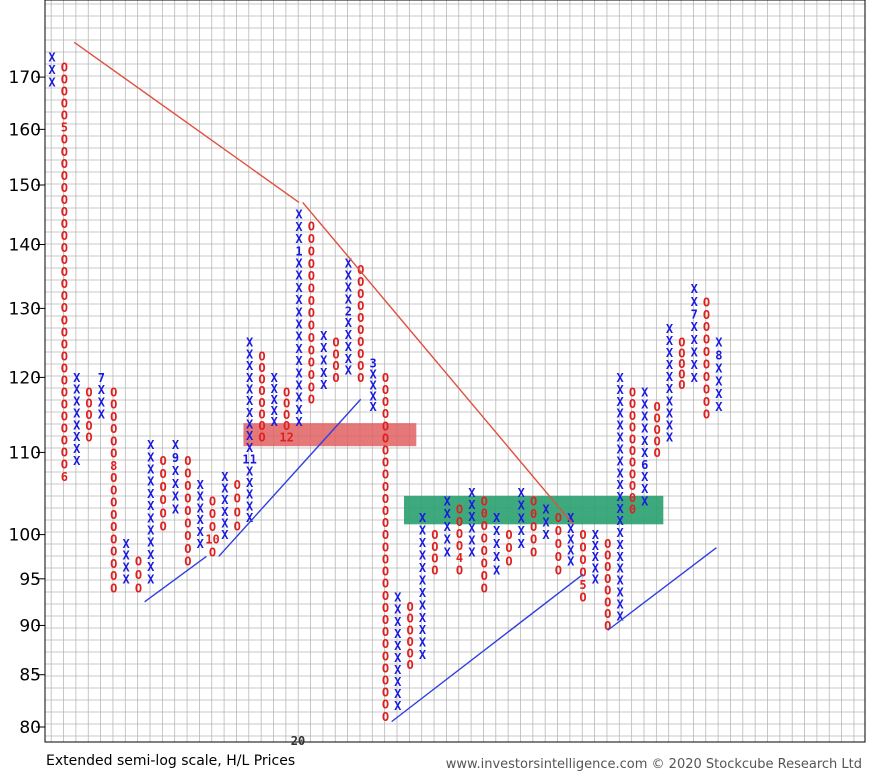 Image resolution: width=883 pixels, height=783 pixels. I want to click on o-box: 5, so click(64, 128).